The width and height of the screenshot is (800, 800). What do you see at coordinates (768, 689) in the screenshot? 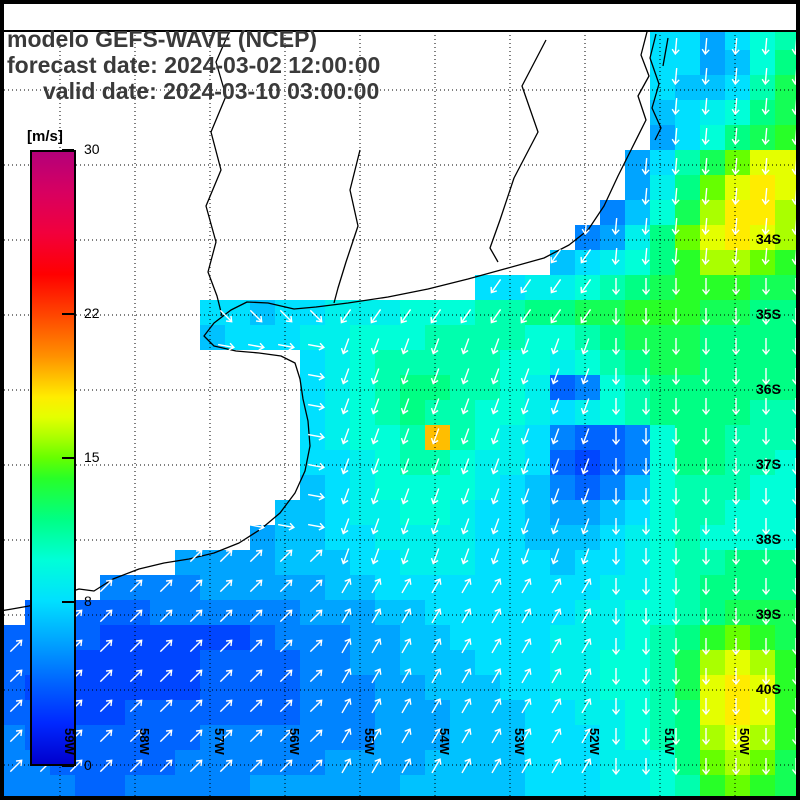
I see `lat-label-40S: 40S` at bounding box center [768, 689].